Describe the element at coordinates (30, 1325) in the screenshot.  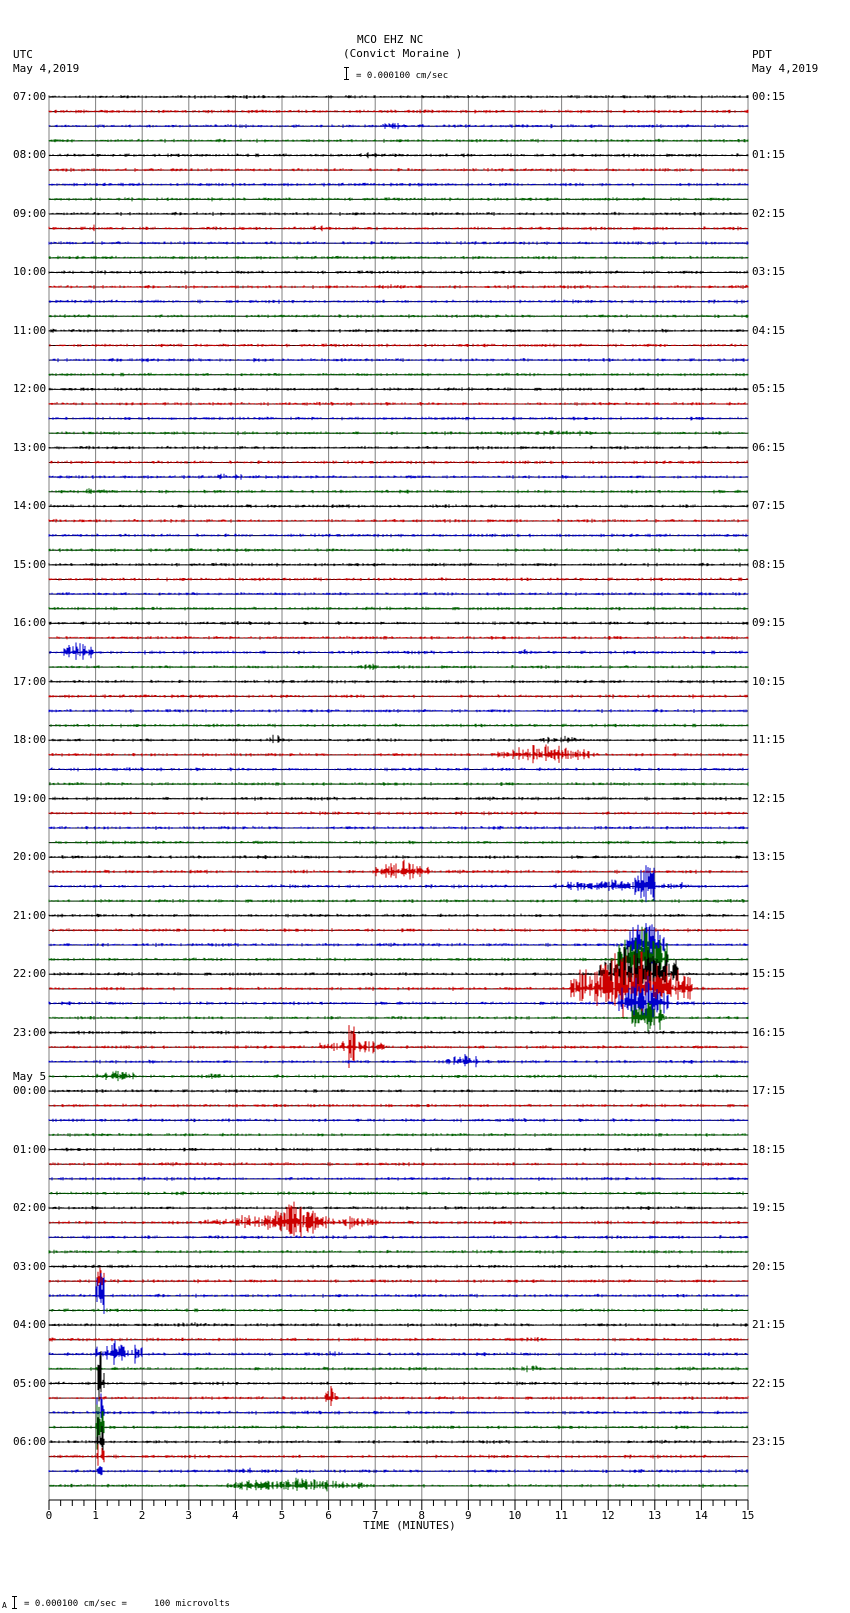
I see `left-time-label: 04:00` at that location.